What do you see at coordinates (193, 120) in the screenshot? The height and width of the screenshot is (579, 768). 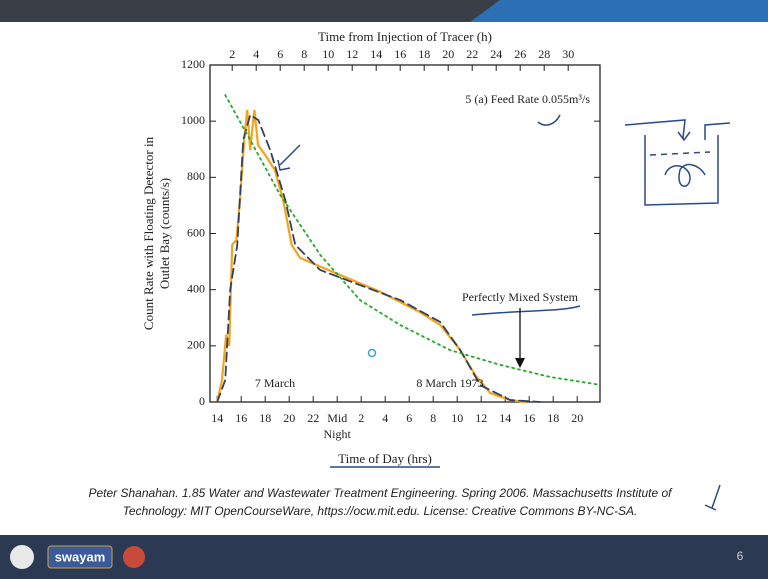 I see `y-tick-label: 1000` at bounding box center [193, 120].